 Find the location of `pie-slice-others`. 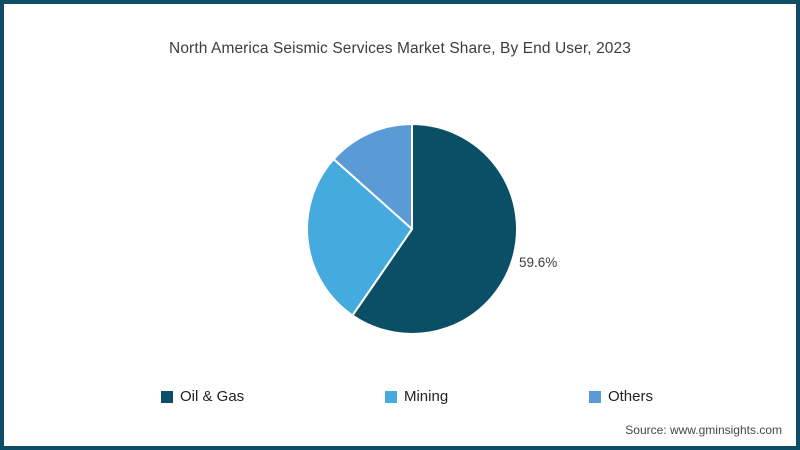

pie-slice-others is located at coordinates (372, 176).